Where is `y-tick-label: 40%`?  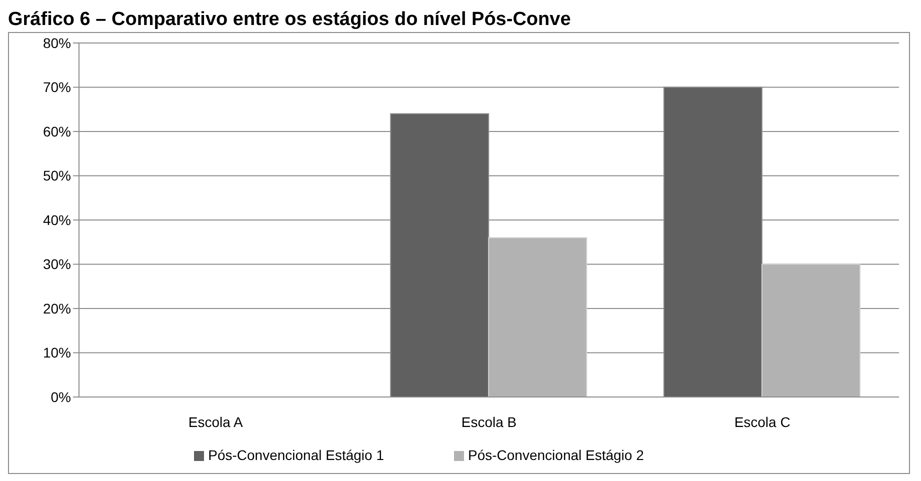 y-tick-label: 40% is located at coordinates (56, 220).